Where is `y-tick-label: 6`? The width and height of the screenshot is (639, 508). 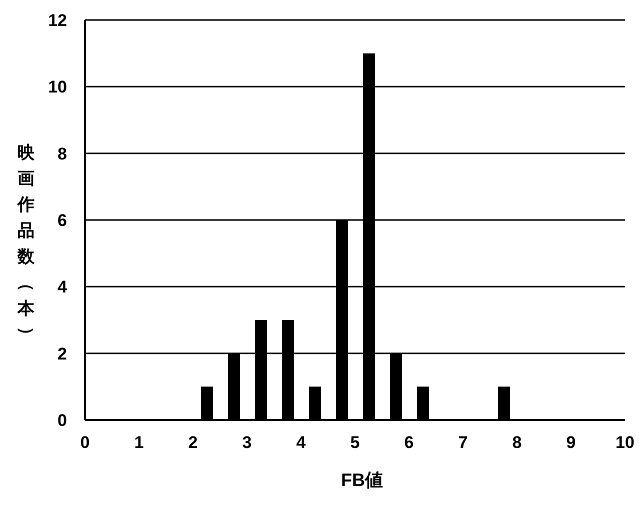 y-tick-label: 6 is located at coordinates (62, 220).